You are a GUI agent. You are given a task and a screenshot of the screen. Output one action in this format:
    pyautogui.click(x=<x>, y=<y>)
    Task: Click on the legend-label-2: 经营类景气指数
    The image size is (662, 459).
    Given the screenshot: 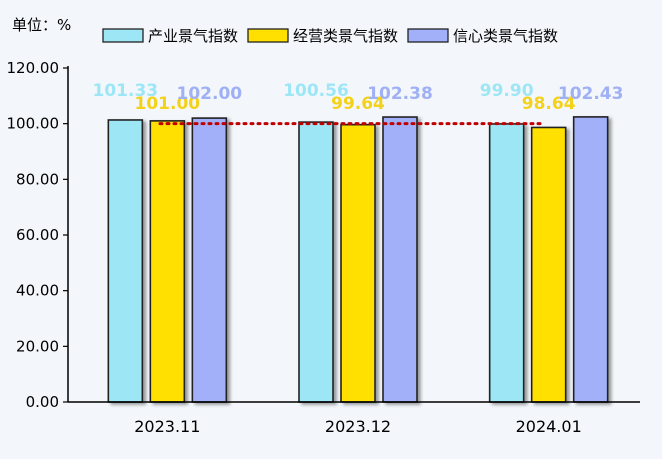 What is the action you would take?
    pyautogui.click(x=345, y=36)
    